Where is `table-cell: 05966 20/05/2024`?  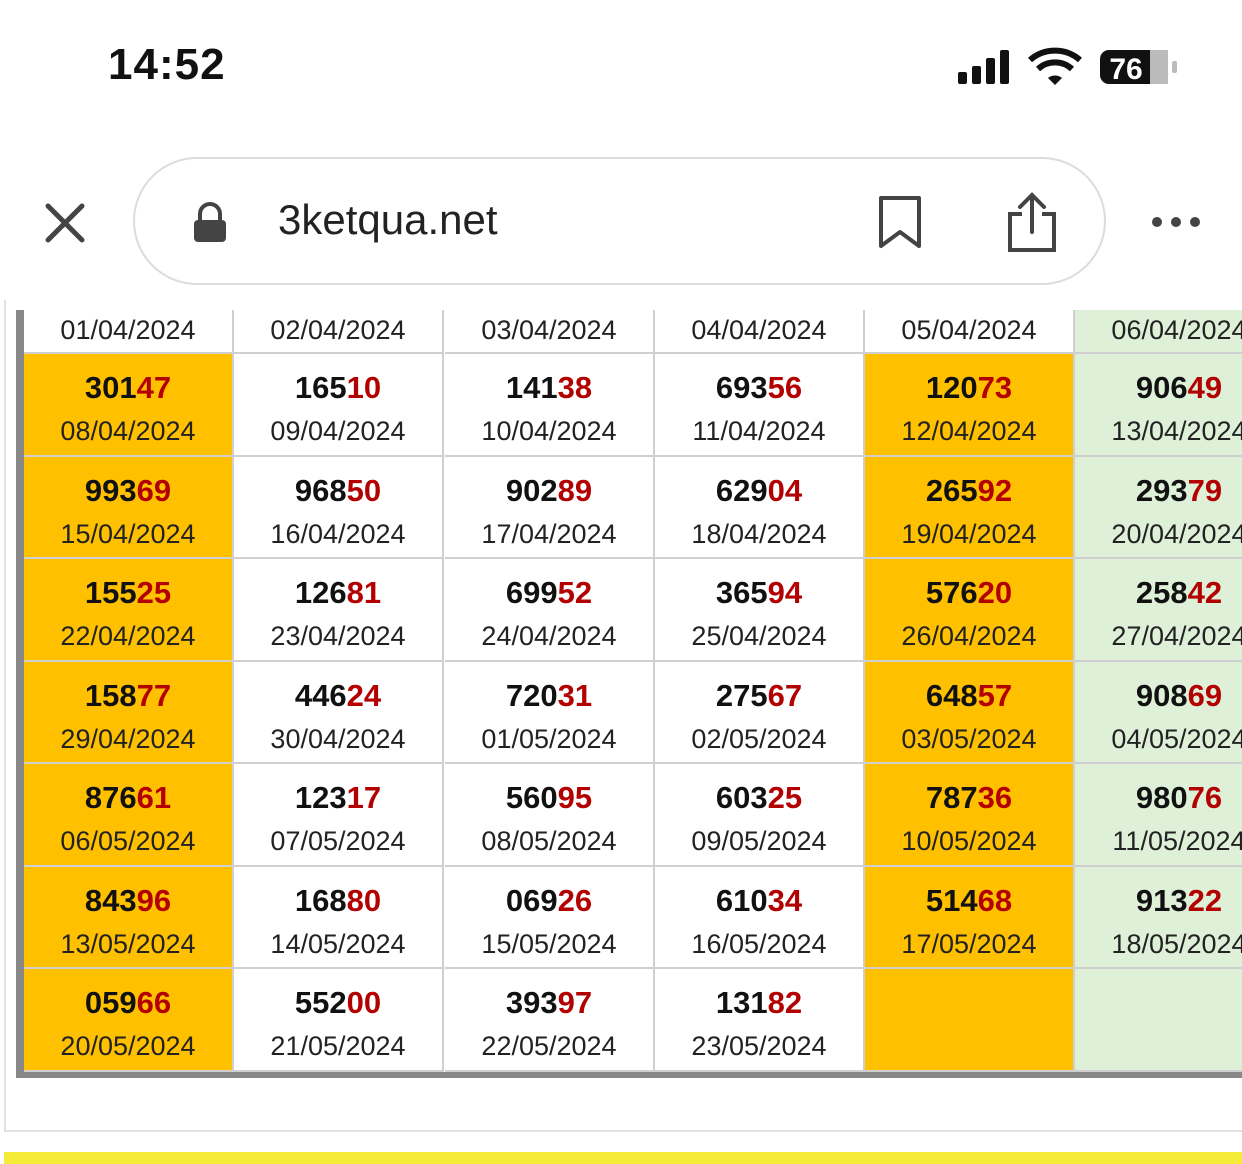
table-cell: 05966 20/05/2024 is located at coordinates (129, 1020).